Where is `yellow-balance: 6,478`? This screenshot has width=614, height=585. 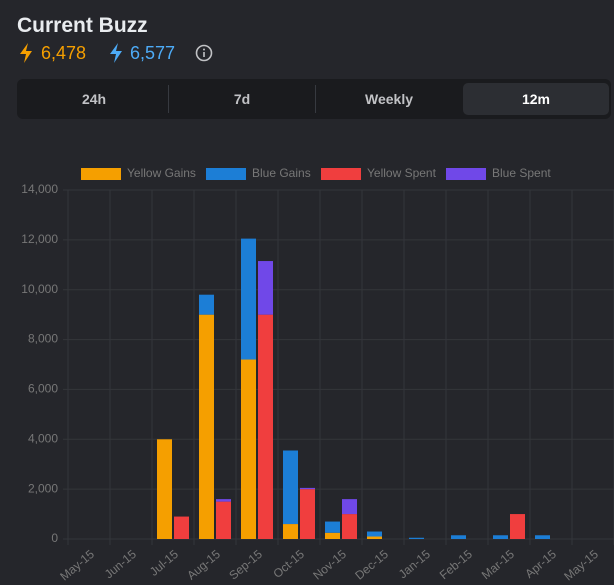
yellow-balance: 6,478 is located at coordinates (64, 53).